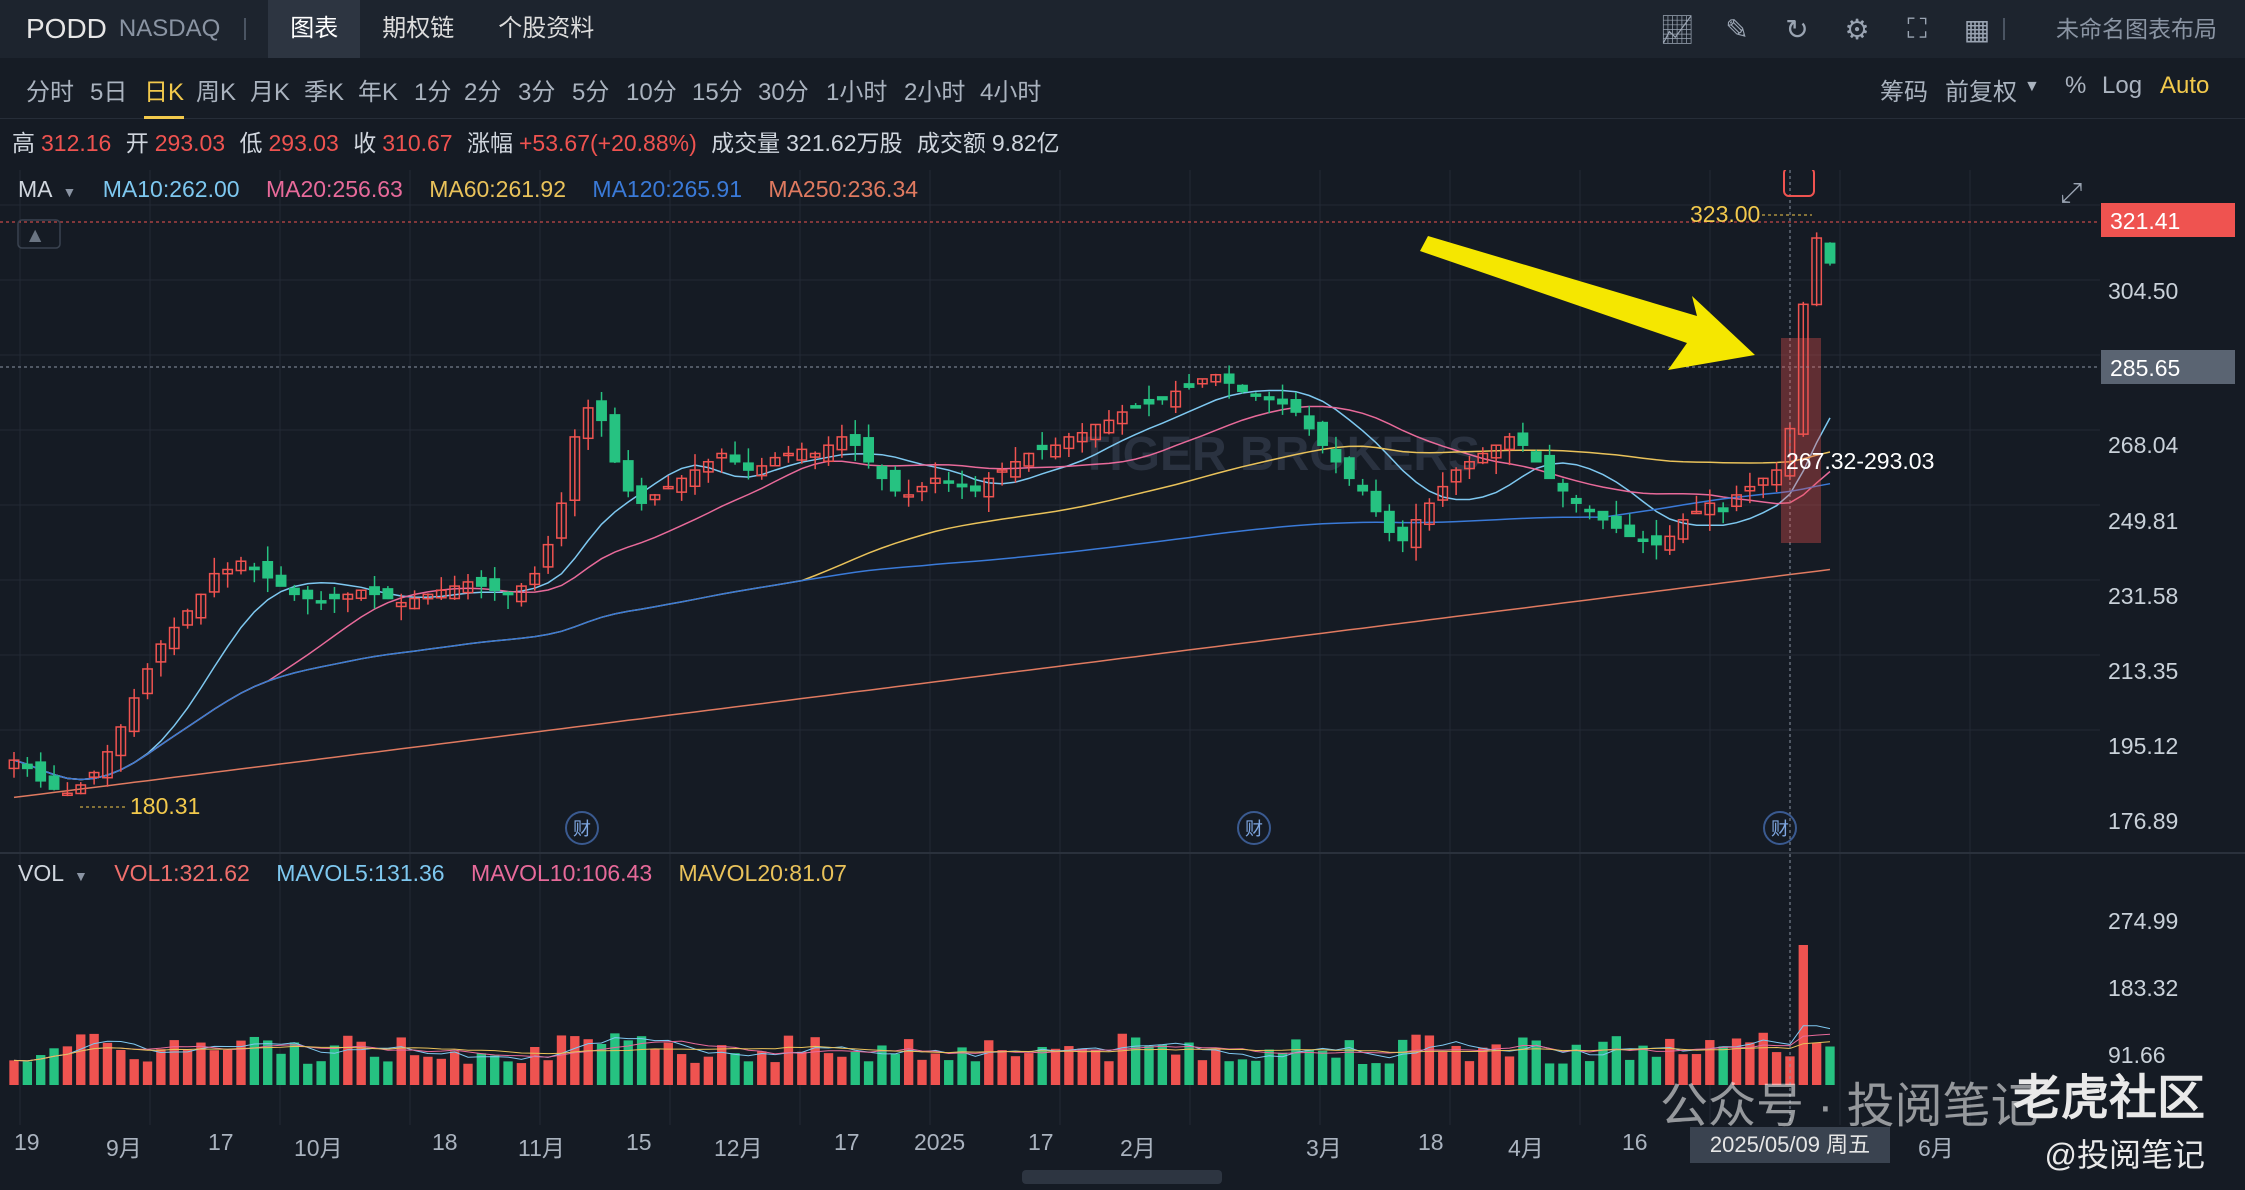 This screenshot has width=2245, height=1190. I want to click on adjust-select: 前复权, so click(1981, 92).